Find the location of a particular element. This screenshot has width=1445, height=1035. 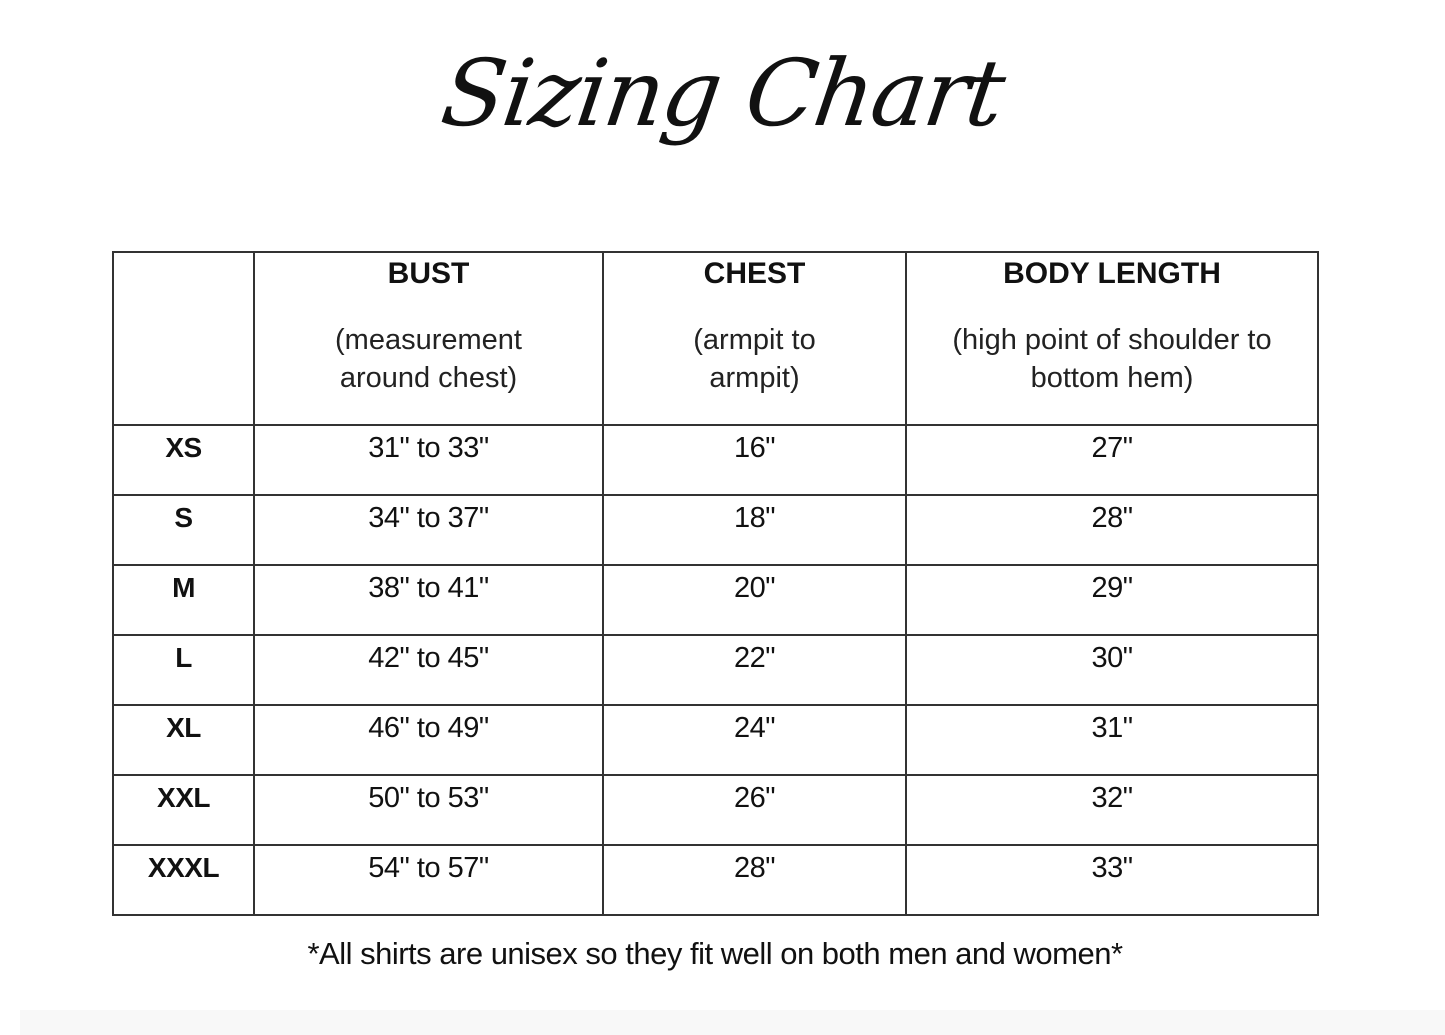

bust-cell: 54" to 57" is located at coordinates (428, 880).